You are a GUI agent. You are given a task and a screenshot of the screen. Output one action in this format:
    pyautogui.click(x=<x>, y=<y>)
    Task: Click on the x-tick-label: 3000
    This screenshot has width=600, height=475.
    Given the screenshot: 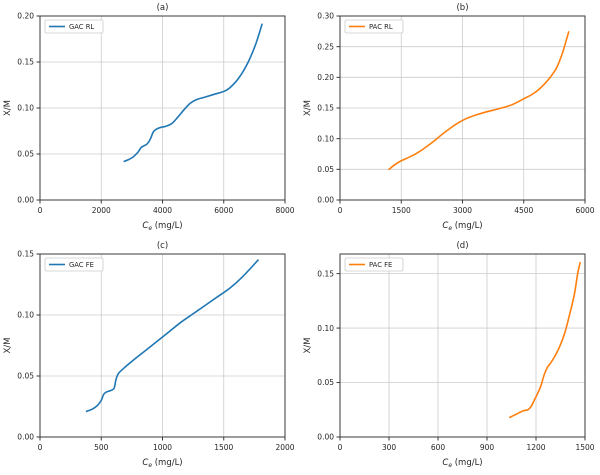 What is the action you would take?
    pyautogui.click(x=462, y=210)
    